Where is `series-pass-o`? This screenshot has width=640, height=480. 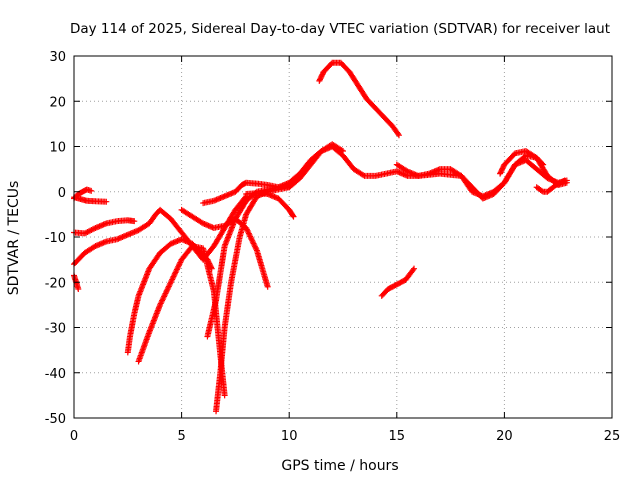
series-pass-o is located at coordinates (470, 177).